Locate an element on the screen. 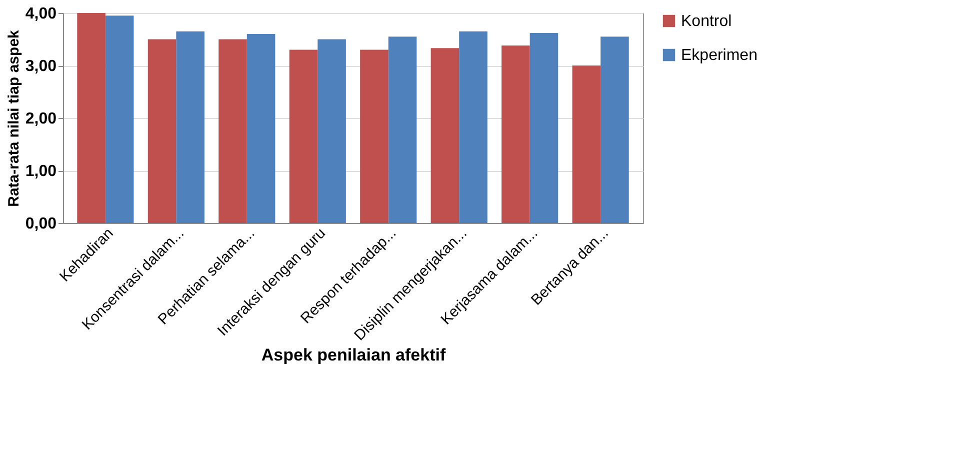 This screenshot has width=955, height=462. y-axis-title: Rata-rata nilai tiap aspek is located at coordinates (13, 118).